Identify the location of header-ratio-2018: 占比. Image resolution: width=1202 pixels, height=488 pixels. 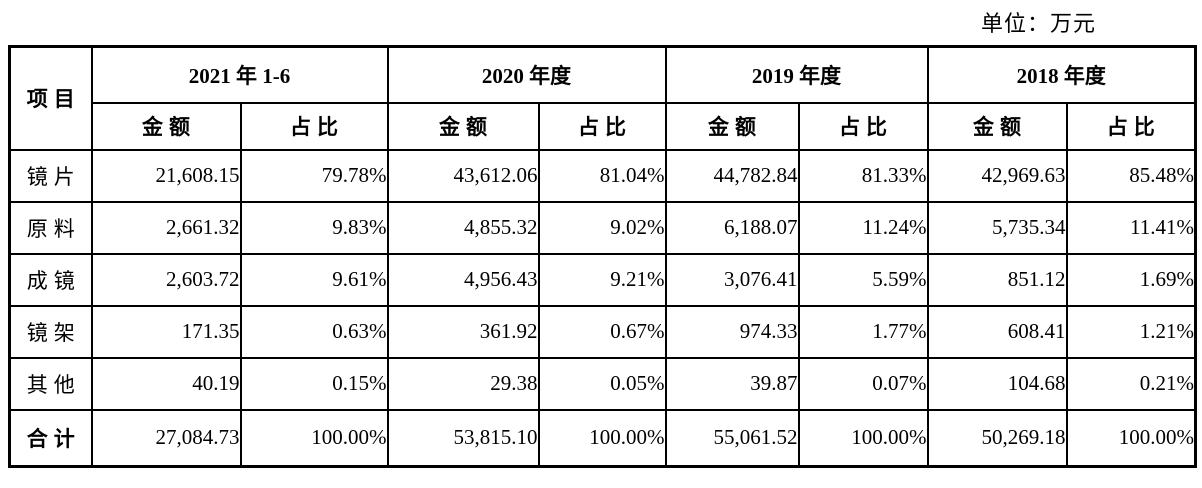
(1131, 126).